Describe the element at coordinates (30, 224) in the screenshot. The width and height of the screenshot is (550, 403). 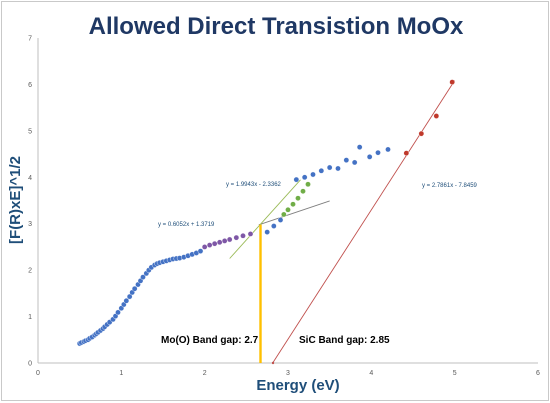
I see `y-tick-label: 3` at that location.